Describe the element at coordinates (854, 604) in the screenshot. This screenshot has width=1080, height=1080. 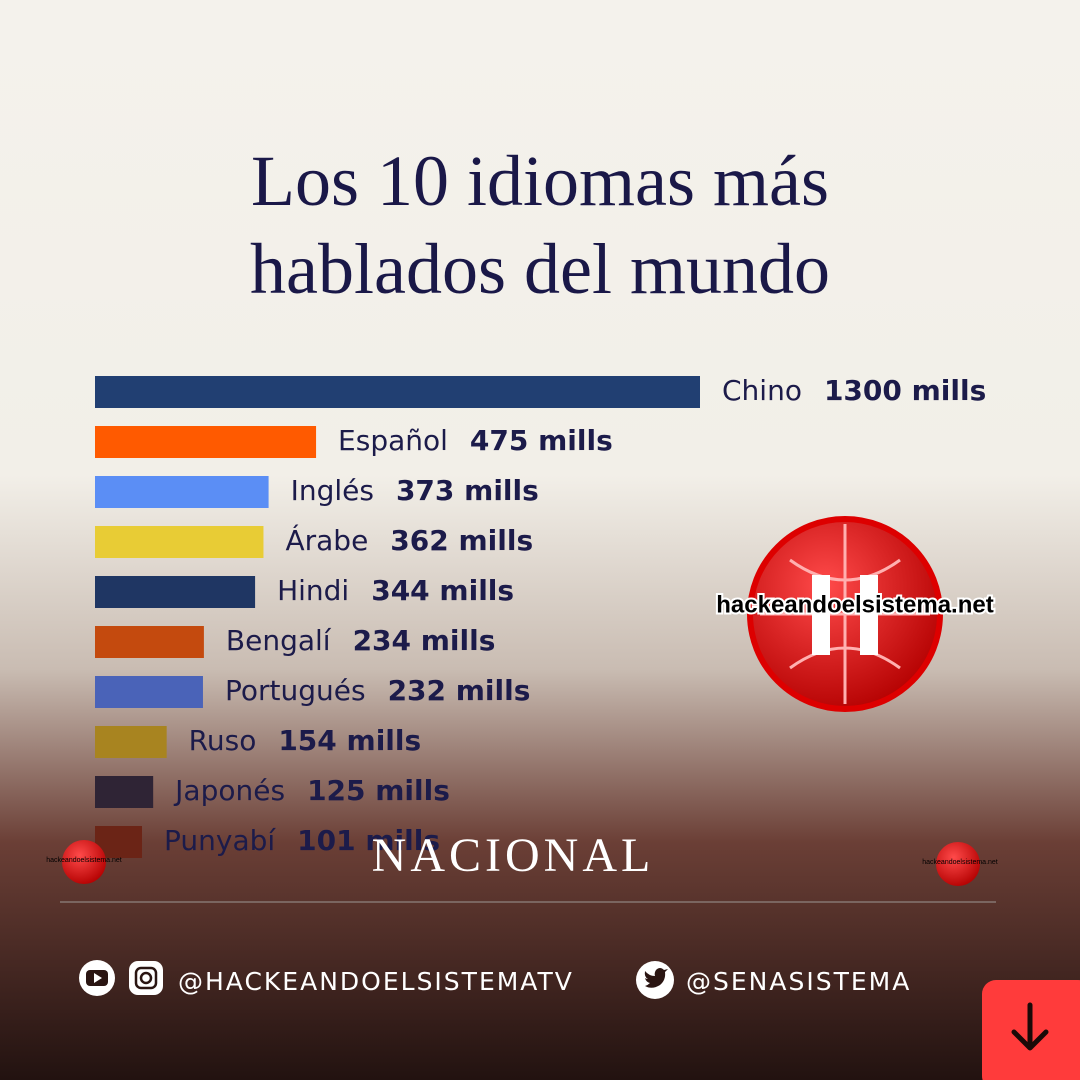
I see `watermark: hackeandoelsistema.net` at that location.